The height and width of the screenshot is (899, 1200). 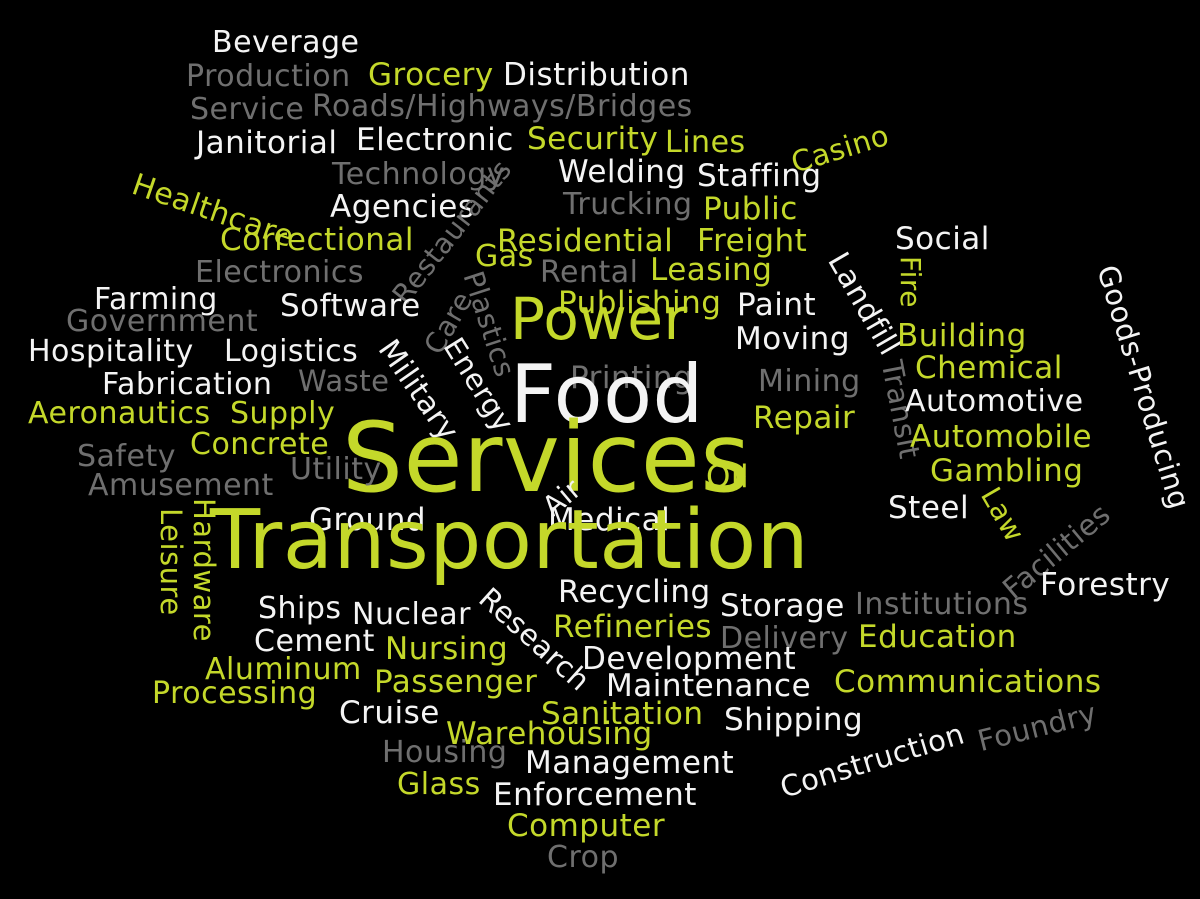 What do you see at coordinates (286, 42) in the screenshot?
I see `word-beverage: Beverage` at bounding box center [286, 42].